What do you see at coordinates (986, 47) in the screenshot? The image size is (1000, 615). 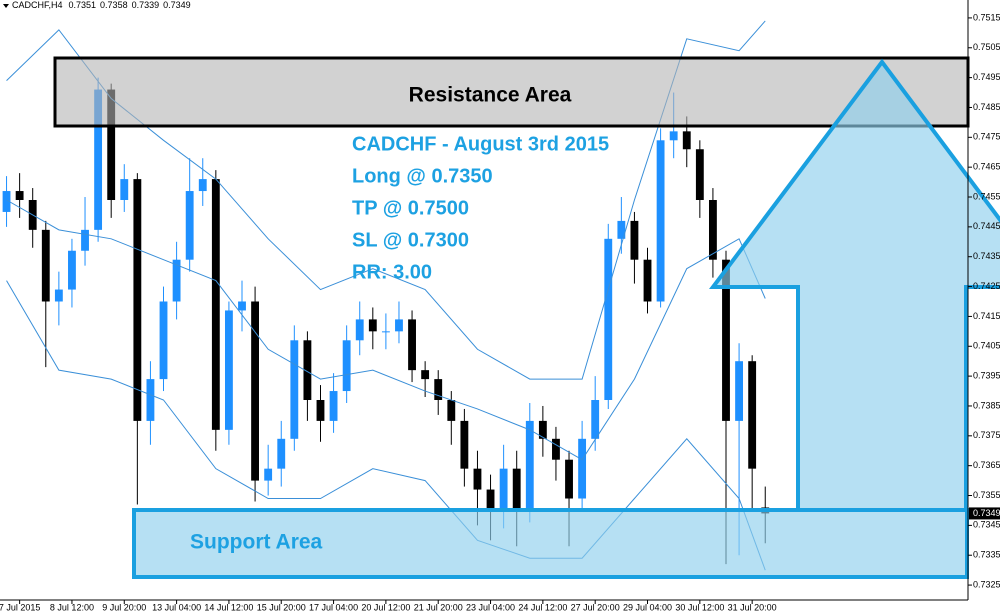 I see `y-tick-label: 0.7505` at bounding box center [986, 47].